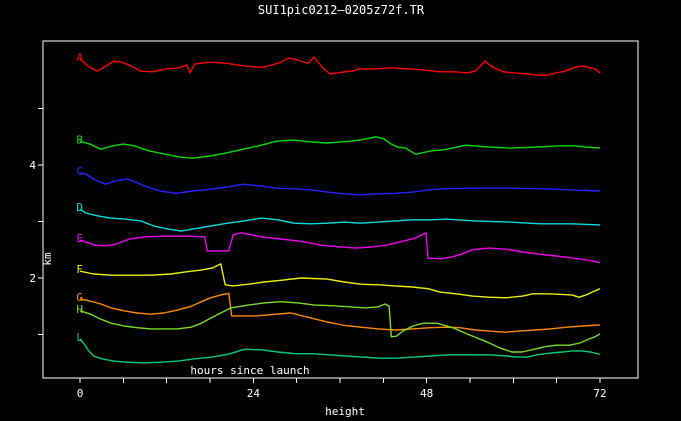  I want to click on series-E-label: E, so click(79, 238).